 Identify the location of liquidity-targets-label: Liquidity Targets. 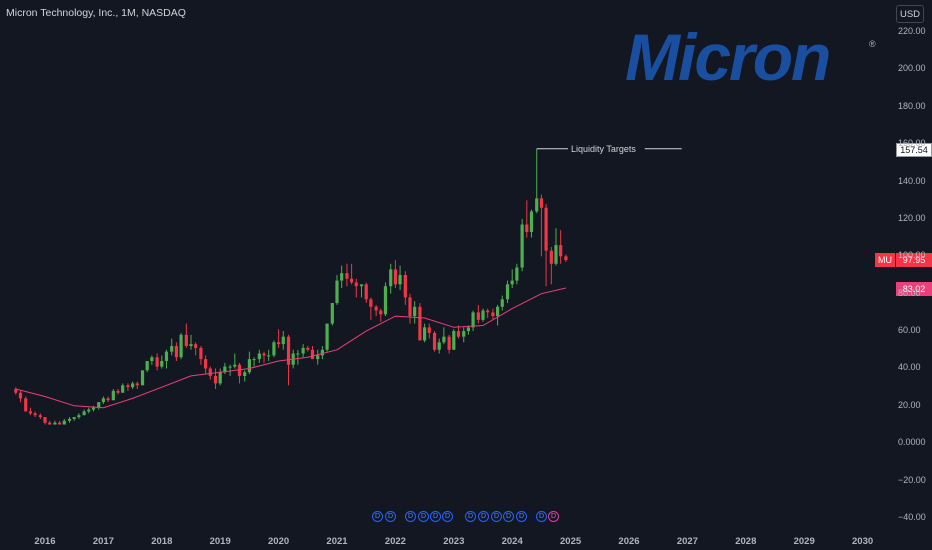
(603, 149).